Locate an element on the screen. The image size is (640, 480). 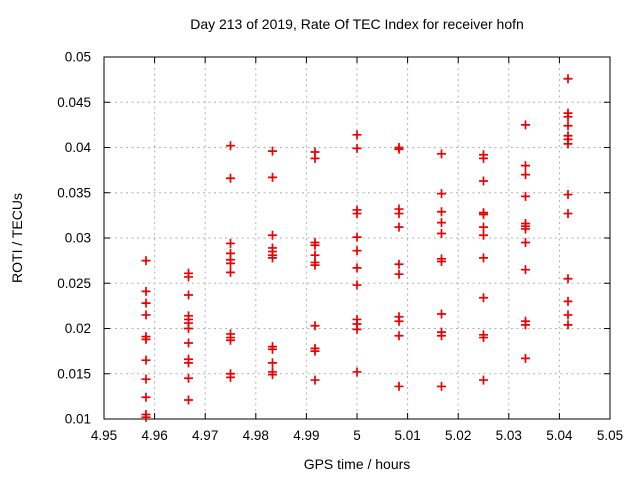
y-tick-label: 0.045 is located at coordinates (74, 102).